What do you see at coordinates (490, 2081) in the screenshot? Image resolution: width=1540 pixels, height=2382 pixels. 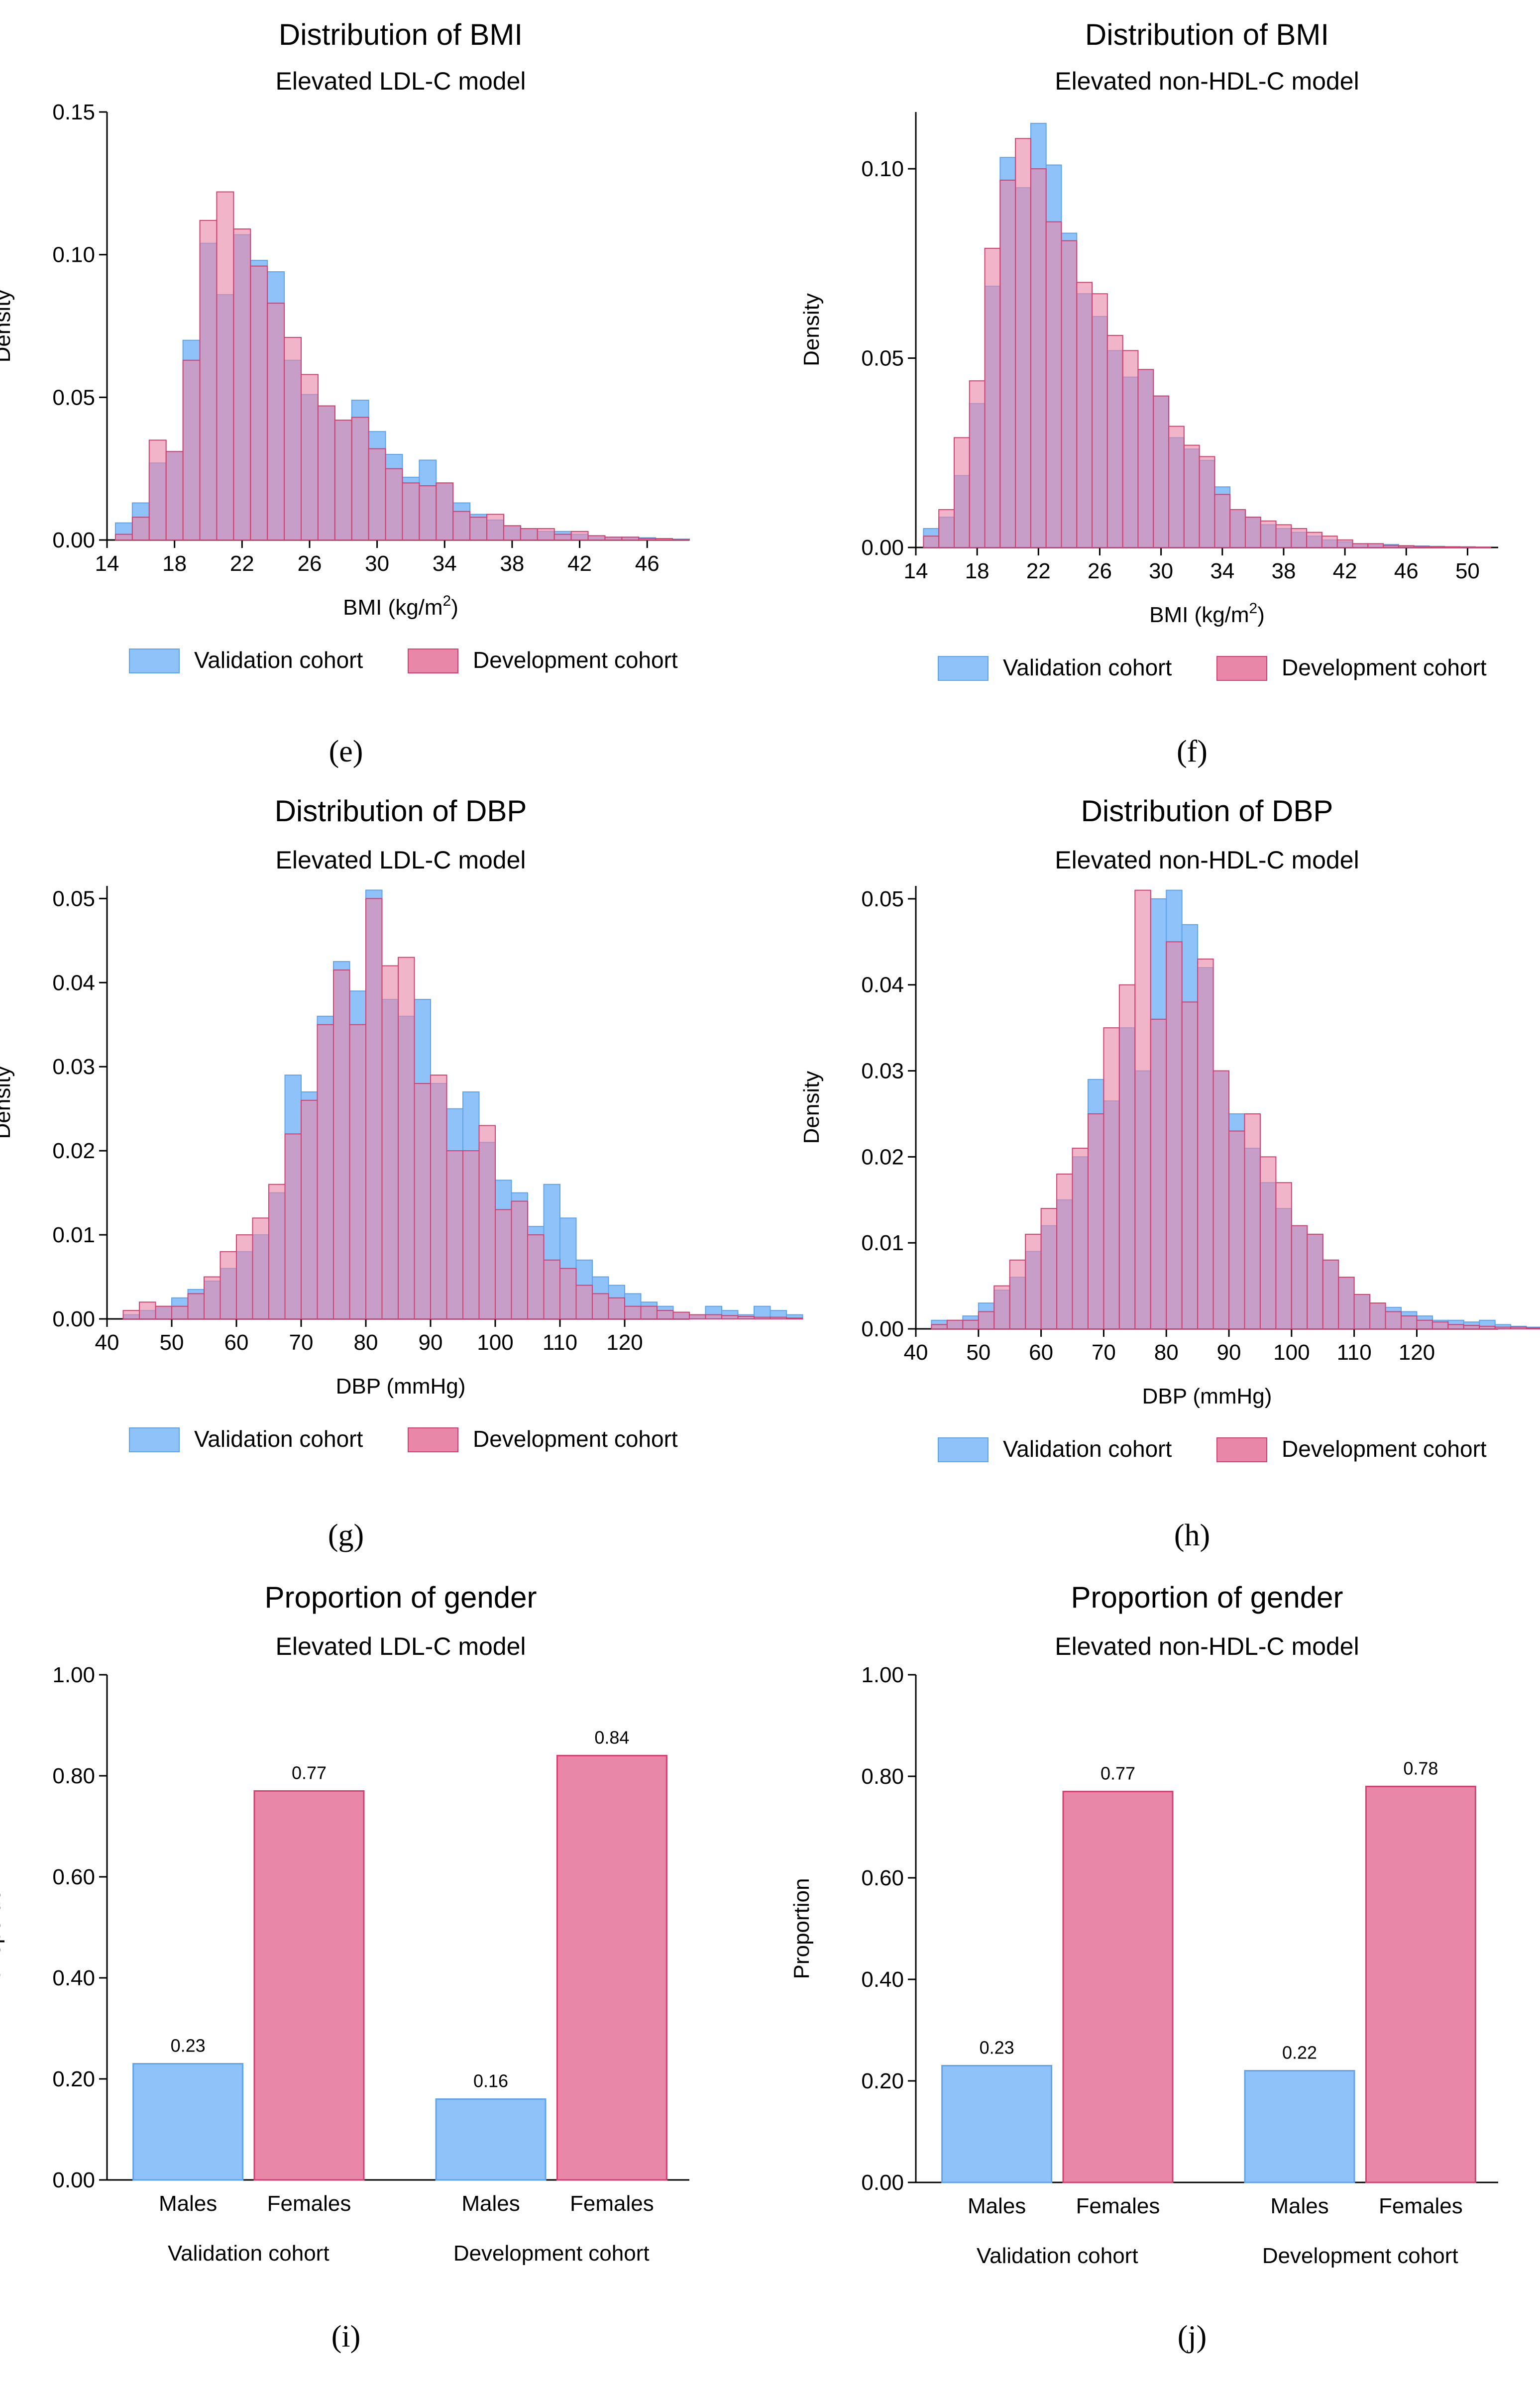 I see `bar-value-label: 0.16` at bounding box center [490, 2081].